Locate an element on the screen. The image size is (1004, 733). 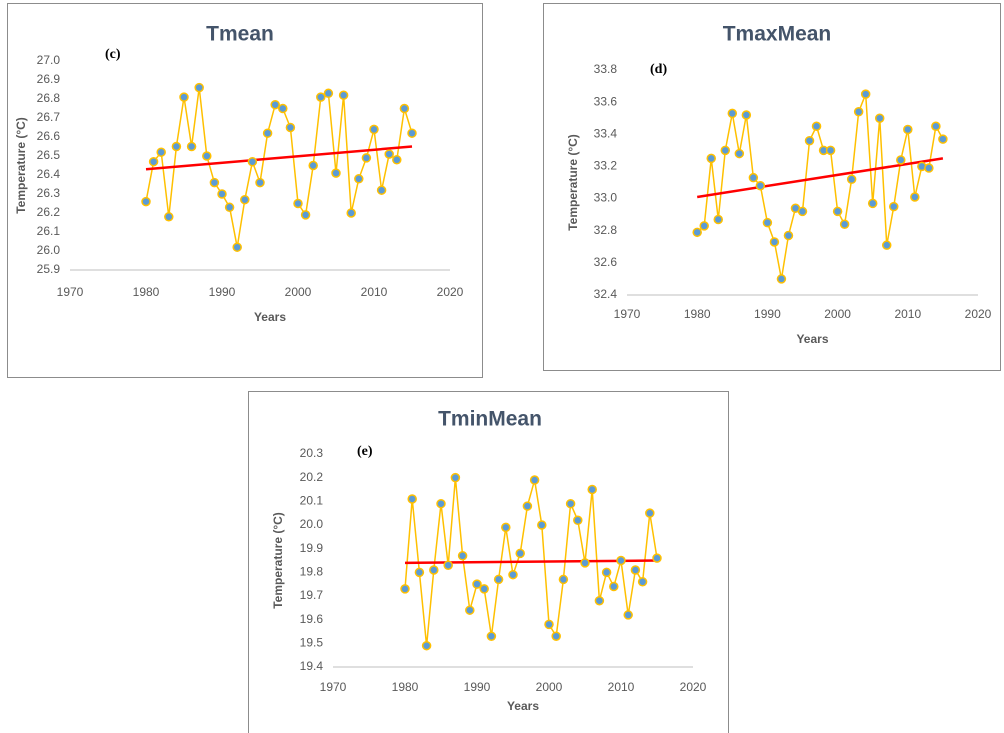
y-tick-label: 26.5 is located at coordinates (49, 155).